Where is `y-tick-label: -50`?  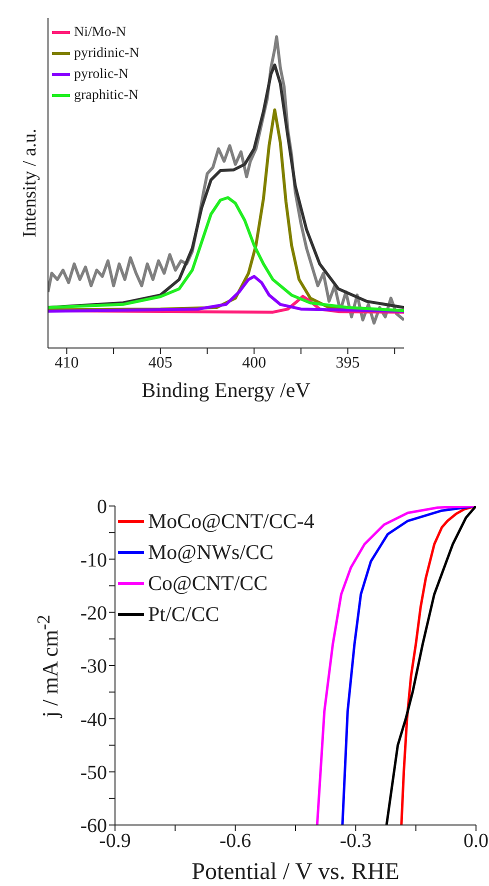
y-tick-label: -50 is located at coordinates (93, 773).